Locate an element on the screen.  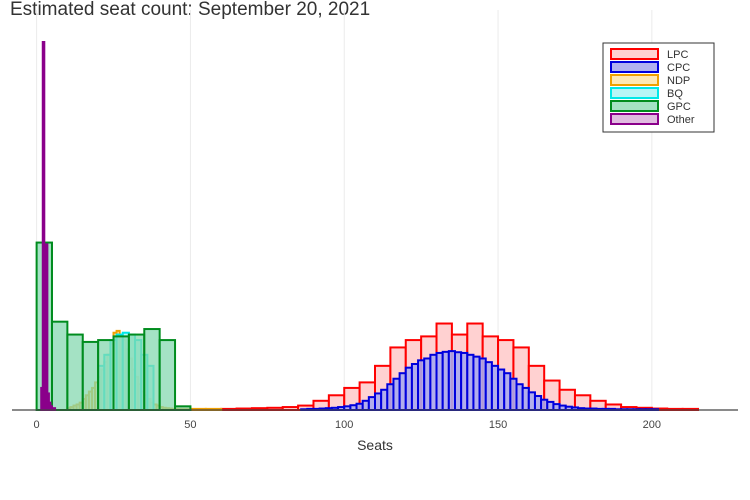
legend-item: NDP is located at coordinates (650, 80).